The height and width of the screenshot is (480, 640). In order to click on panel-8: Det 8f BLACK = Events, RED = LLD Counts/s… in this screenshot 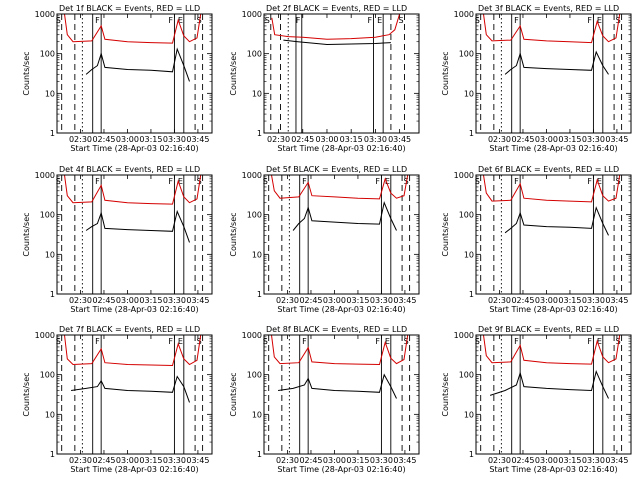, I will do `click(324, 399)`.